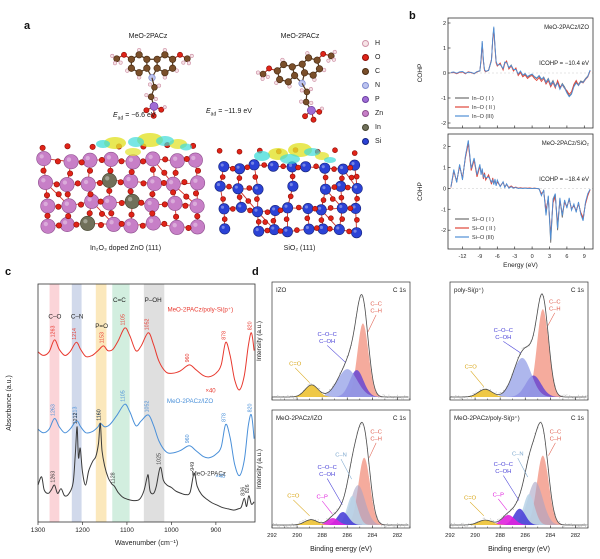 The width and height of the screenshot is (600, 559). What do you see at coordinates (115, 115) in the screenshot?
I see `ead-symbol: E` at bounding box center [115, 115].